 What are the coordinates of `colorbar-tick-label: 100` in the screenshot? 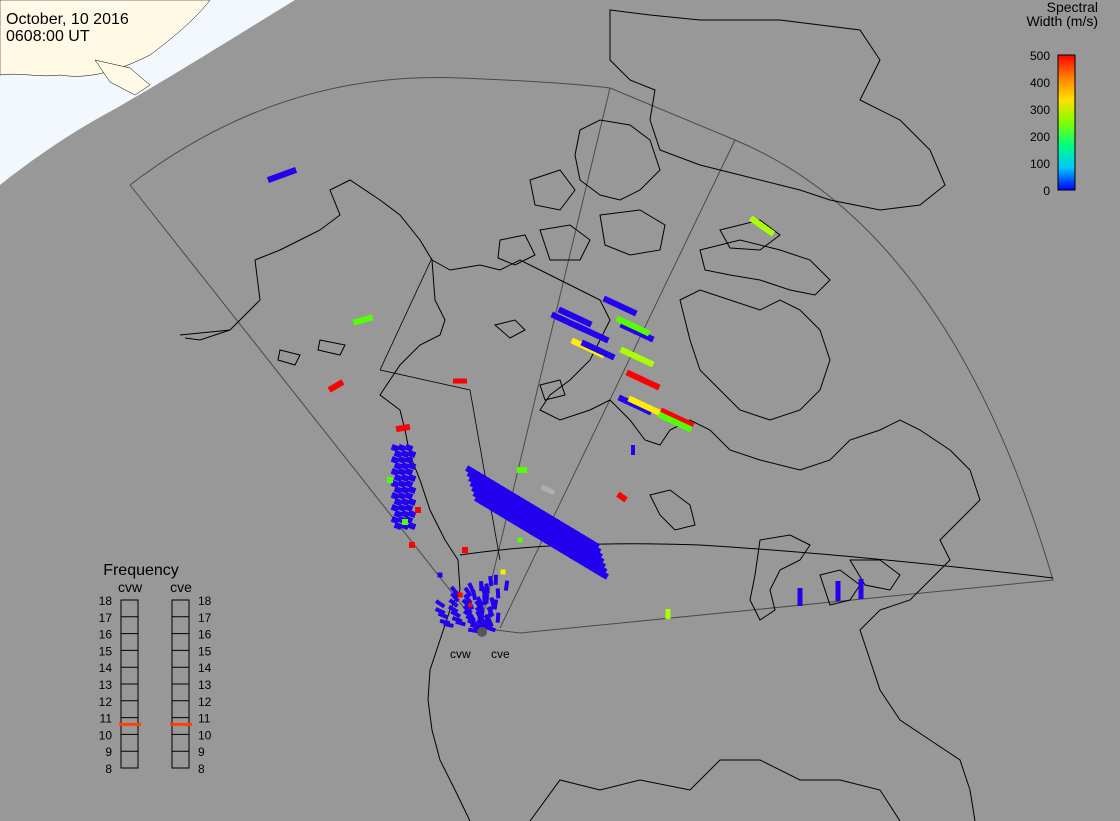 It's located at (1040, 164).